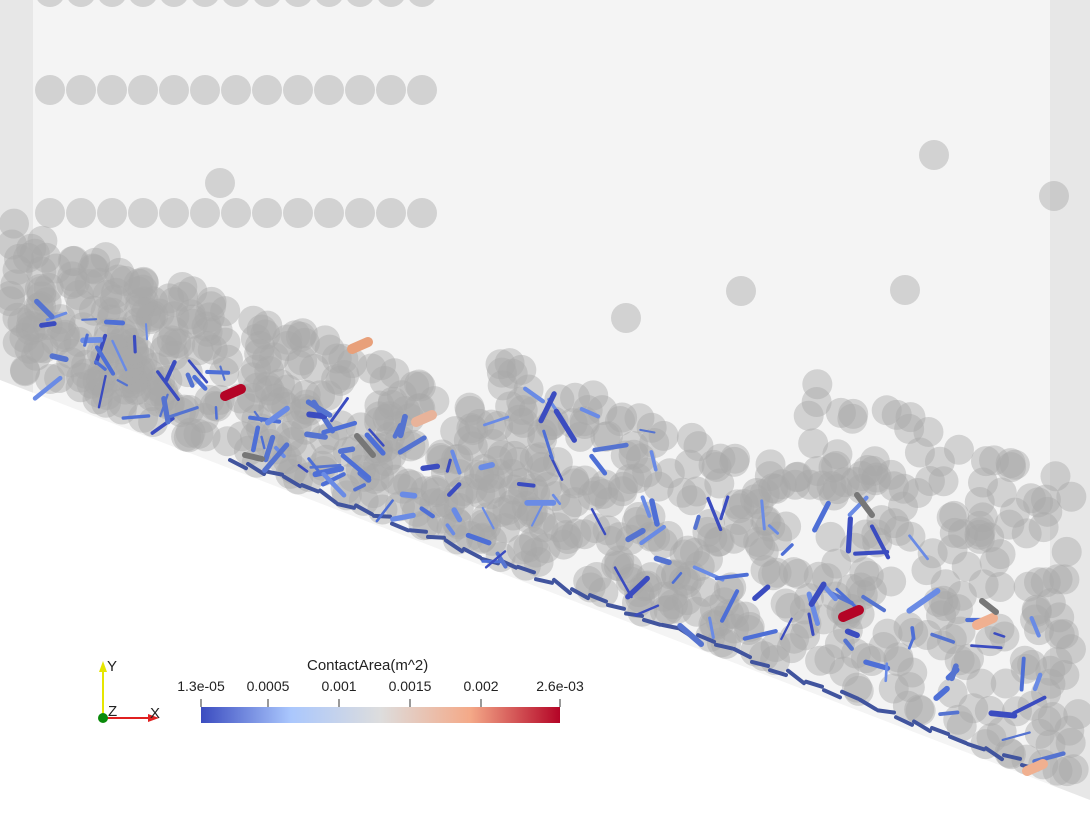 Image resolution: width=1090 pixels, height=822 pixels. Describe the element at coordinates (410, 686) in the screenshot. I see `colorbar-label-4: 0.0015` at that location.